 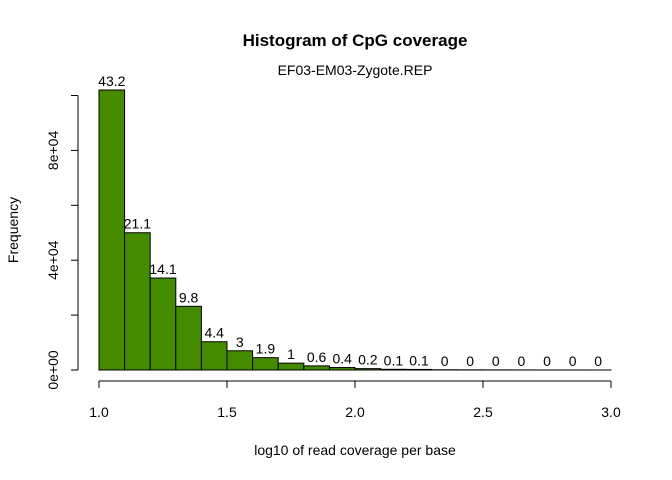 What do you see at coordinates (368, 360) in the screenshot?
I see `bar-value-label: 0.2` at bounding box center [368, 360].